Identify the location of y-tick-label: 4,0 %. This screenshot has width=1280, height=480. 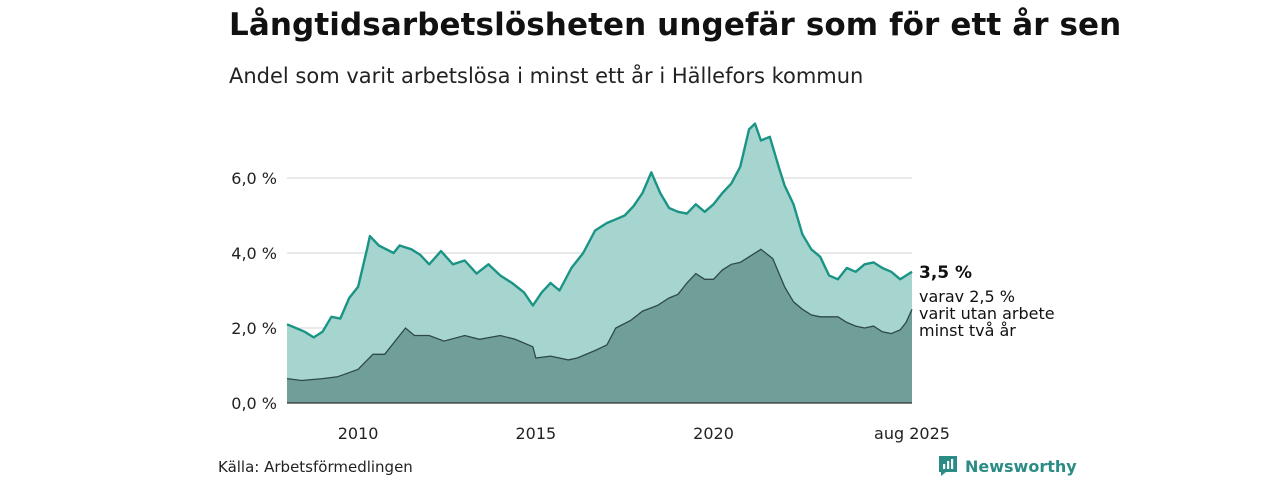
(254, 253).